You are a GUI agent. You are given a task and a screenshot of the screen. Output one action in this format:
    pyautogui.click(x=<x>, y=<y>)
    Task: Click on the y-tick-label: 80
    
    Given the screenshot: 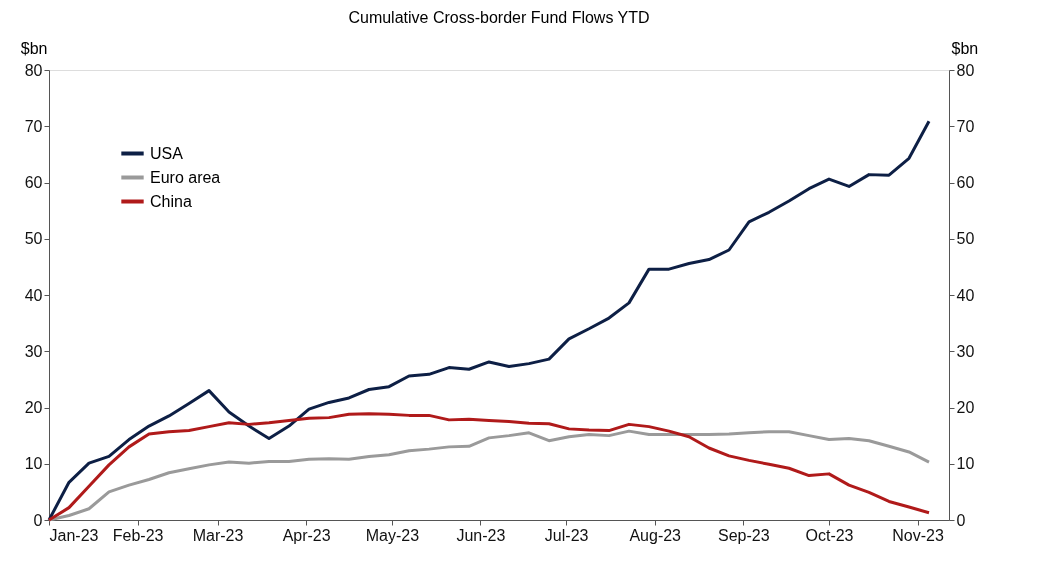 What is the action you would take?
    pyautogui.click(x=33, y=70)
    